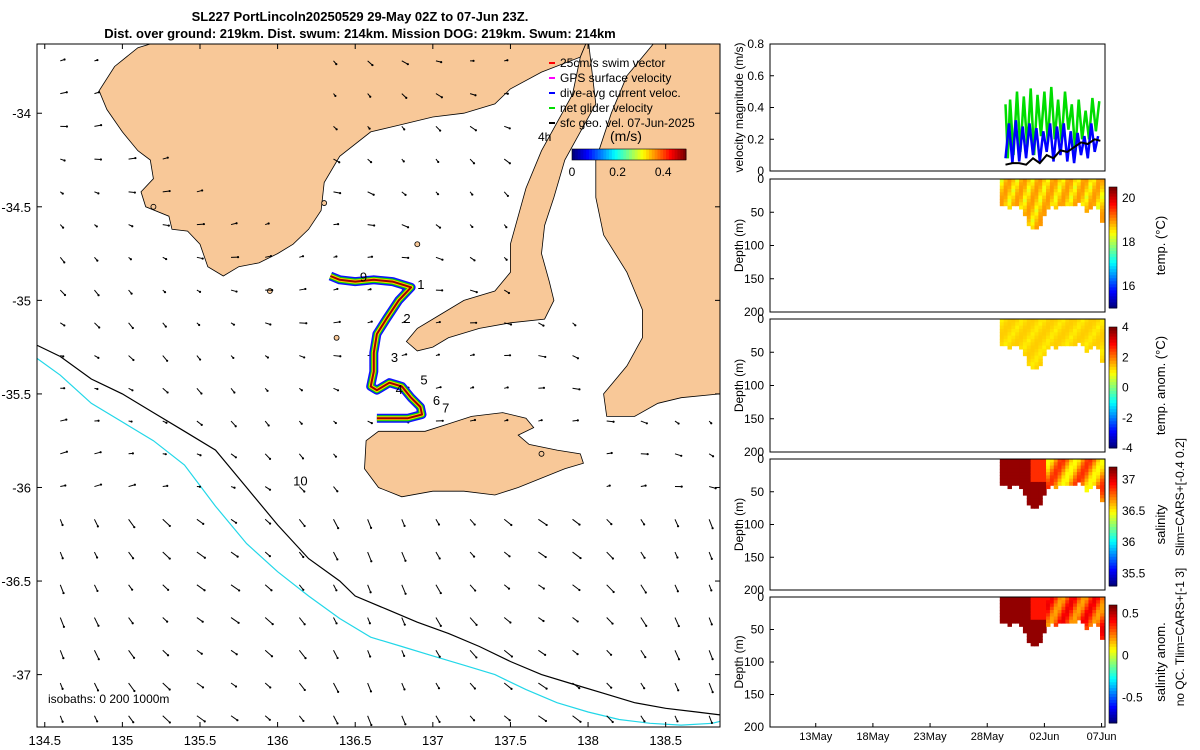 The width and height of the screenshot is (1200, 750). Describe the element at coordinates (336, 337) in the screenshot. I see `small-island` at that location.